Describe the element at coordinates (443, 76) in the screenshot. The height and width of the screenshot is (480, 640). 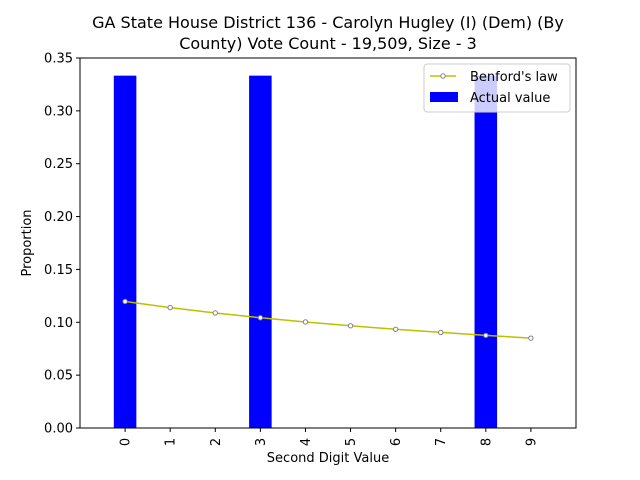
I see `legend-marker-swatch` at that location.